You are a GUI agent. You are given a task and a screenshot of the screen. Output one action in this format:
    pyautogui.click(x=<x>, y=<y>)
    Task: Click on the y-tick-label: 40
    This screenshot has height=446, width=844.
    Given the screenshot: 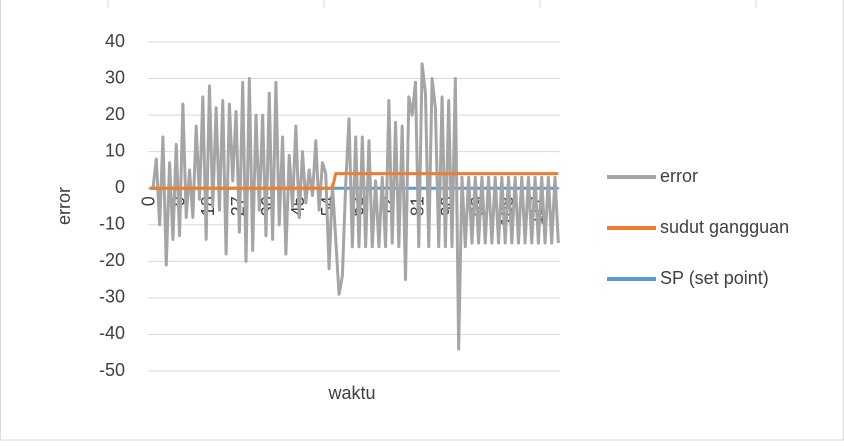 What is the action you would take?
    pyautogui.click(x=115, y=41)
    